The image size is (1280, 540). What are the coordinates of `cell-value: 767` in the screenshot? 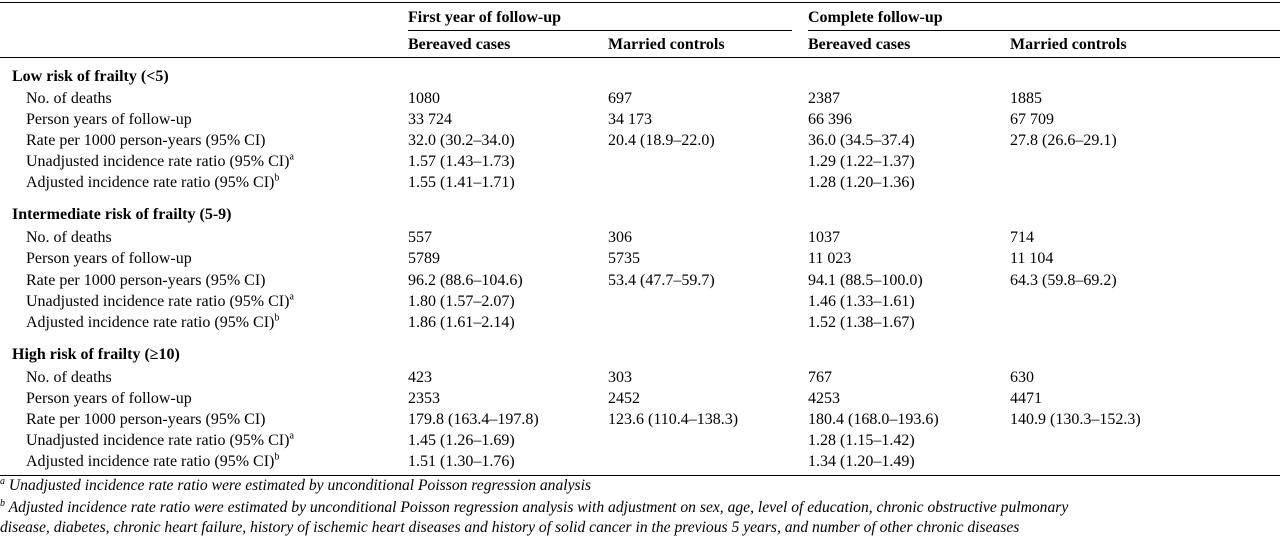 It's located at (820, 377).